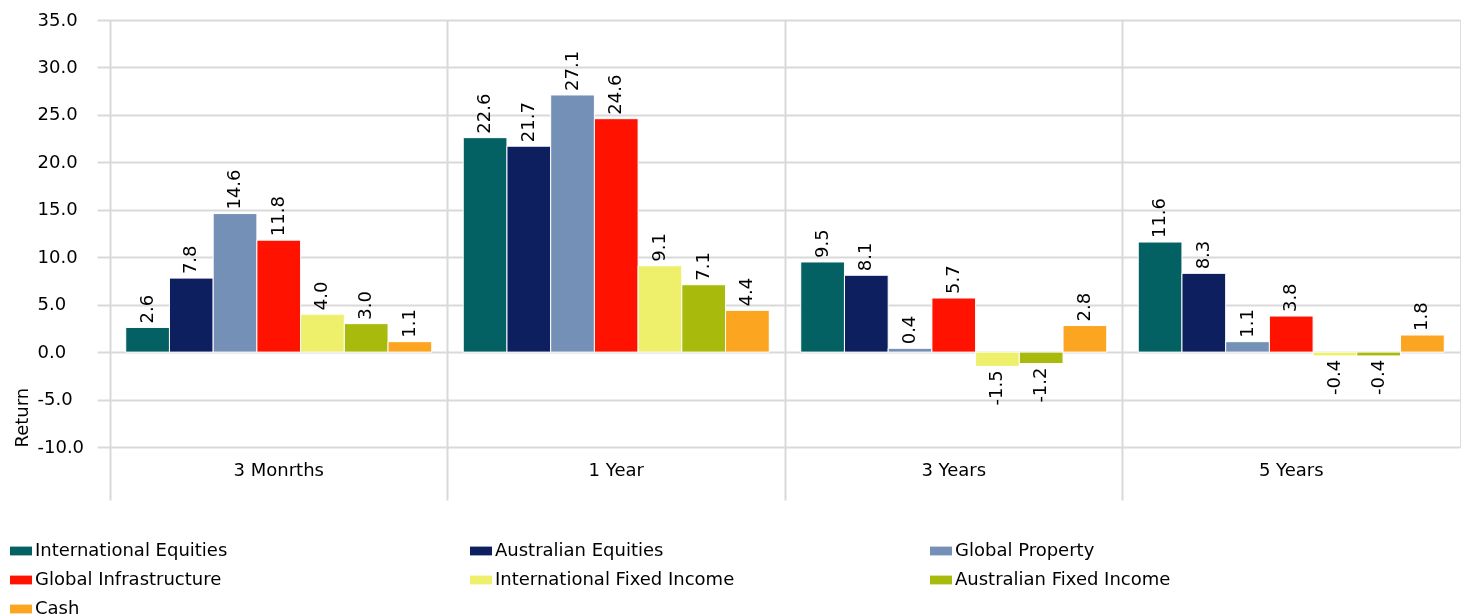  I want to click on y-tick-label: 30.0, so click(57, 66).